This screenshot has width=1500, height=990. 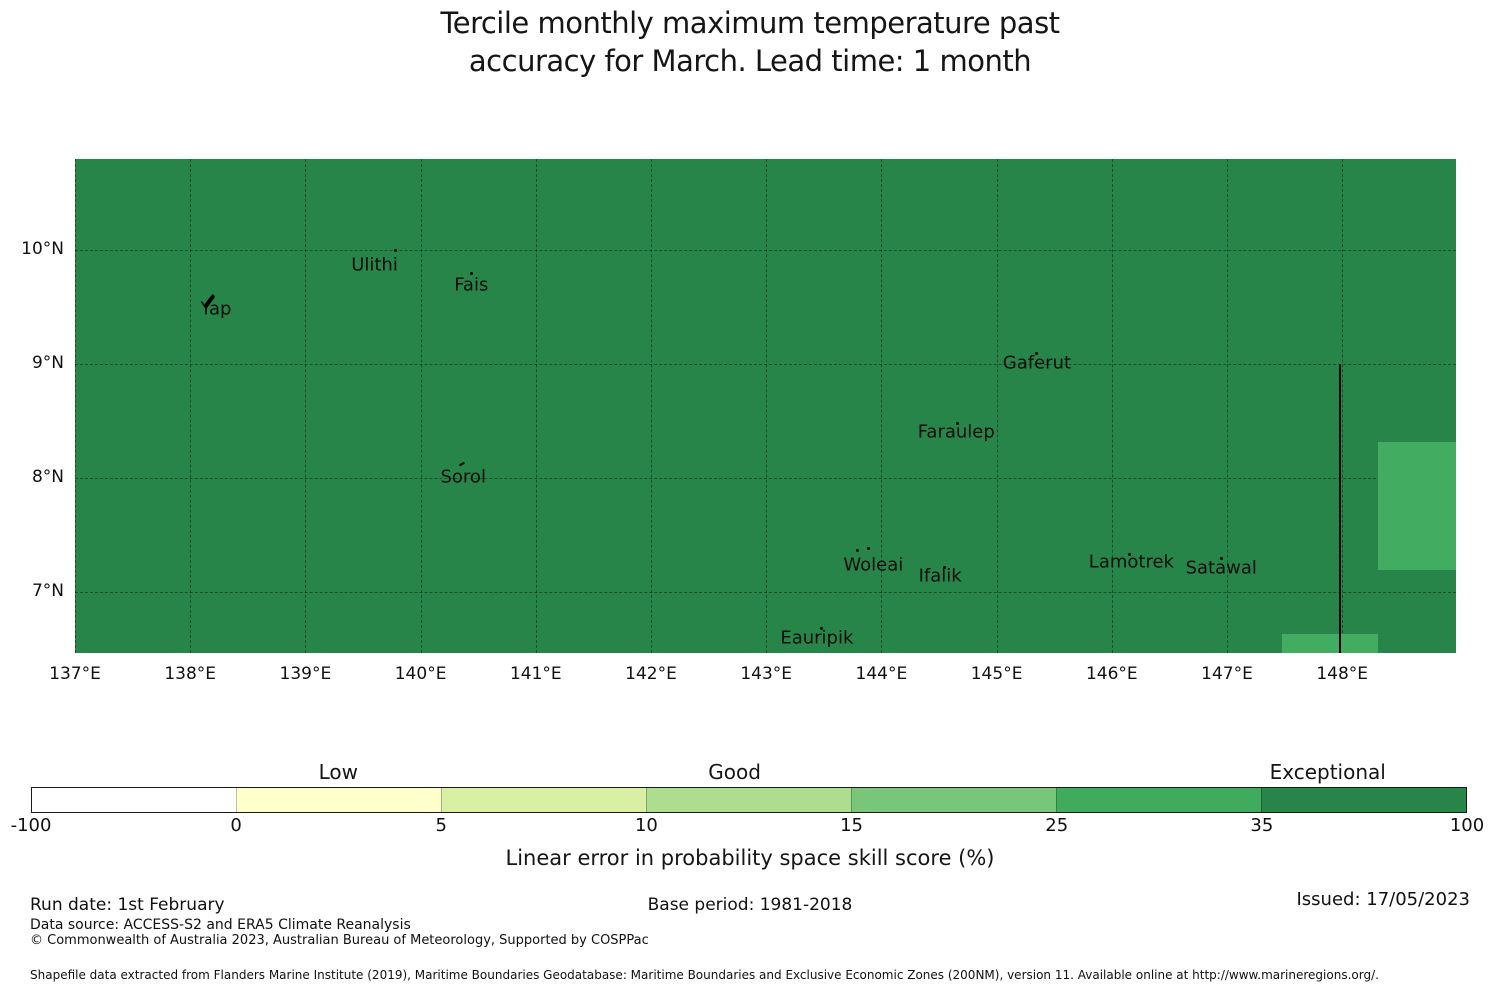 I want to click on latitude-tick-label: 9°N, so click(x=47, y=363).